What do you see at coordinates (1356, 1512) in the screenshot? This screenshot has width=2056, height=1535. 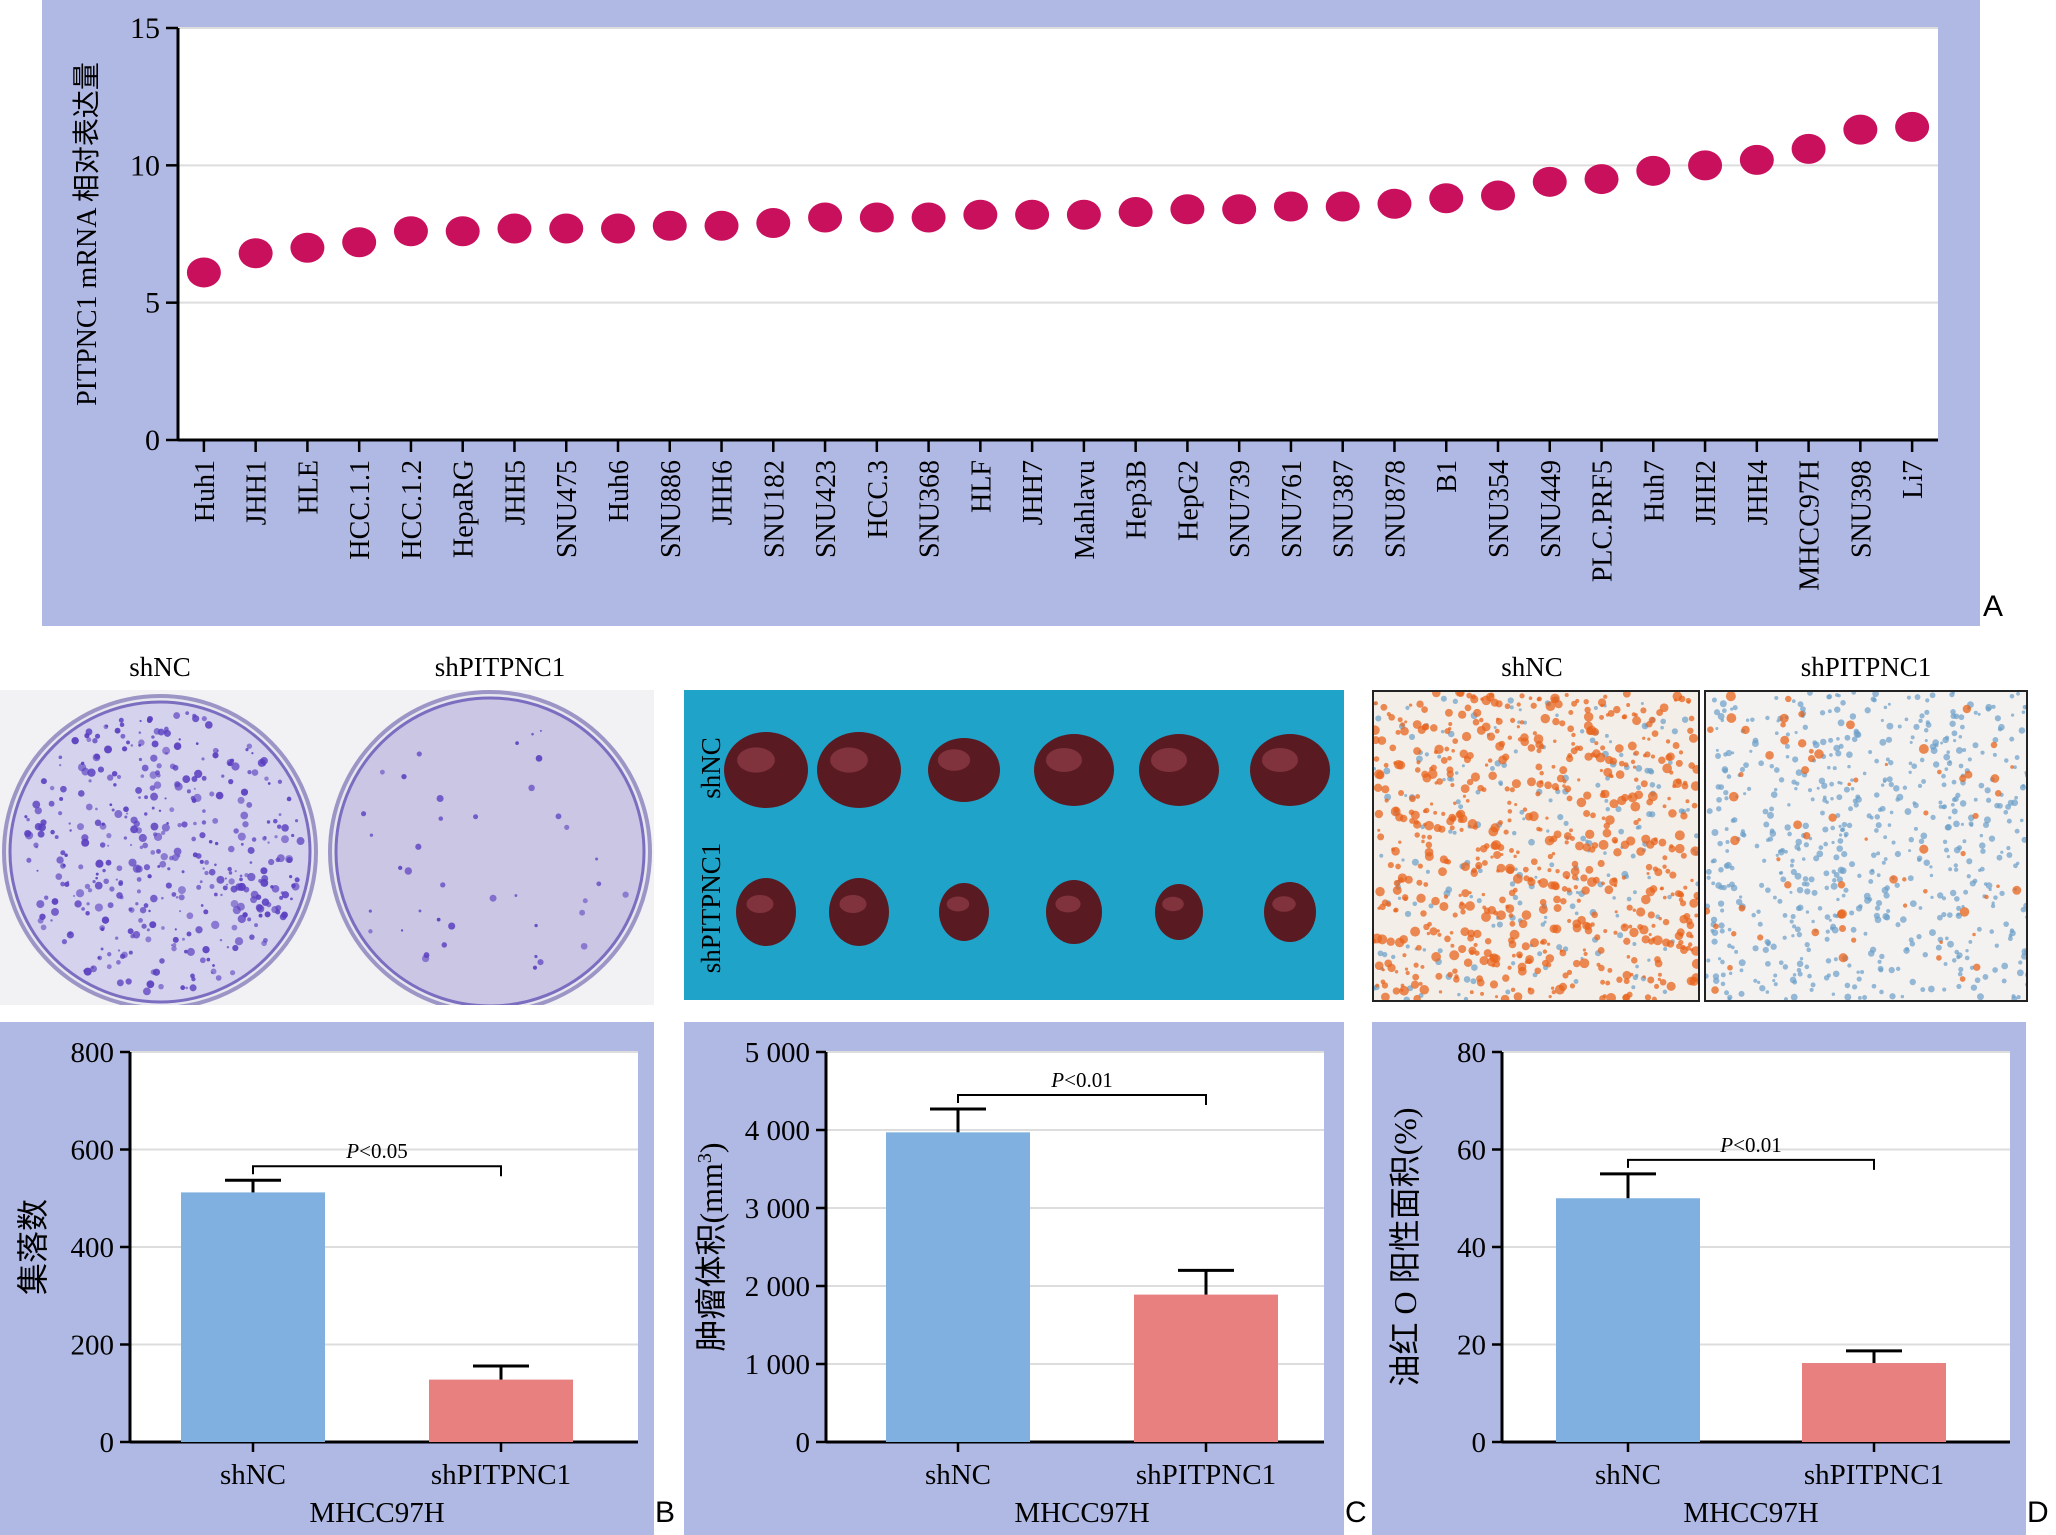 I see `panel-letter-c: C` at bounding box center [1356, 1512].